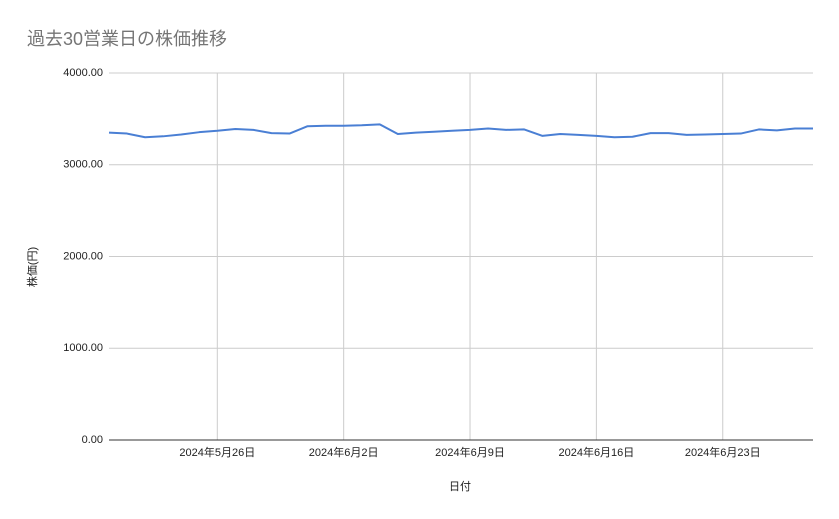 This screenshot has height=519, width=839. I want to click on y-tick-label: 2000.00, so click(83, 256).